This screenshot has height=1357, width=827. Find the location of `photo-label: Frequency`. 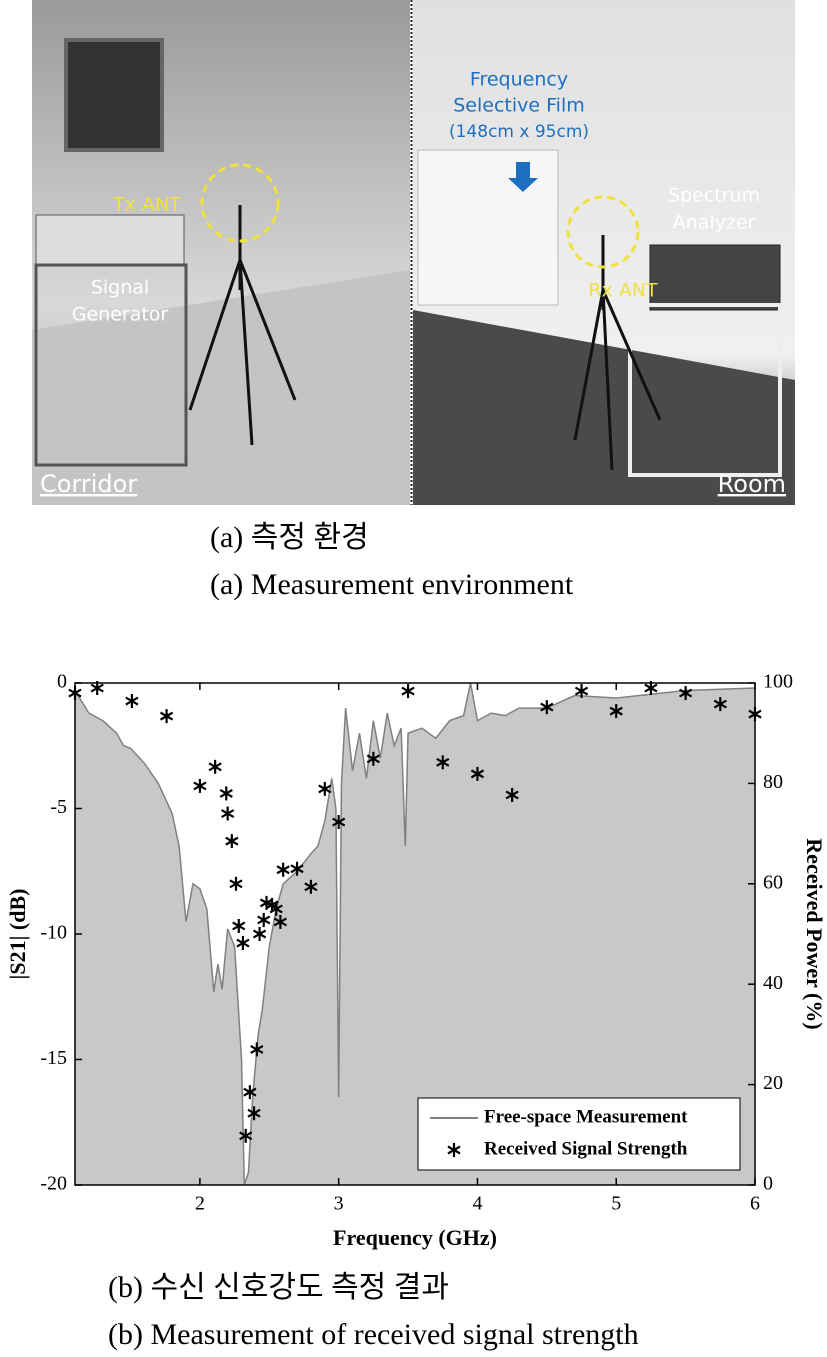

photo-label: Frequency is located at coordinates (519, 80).